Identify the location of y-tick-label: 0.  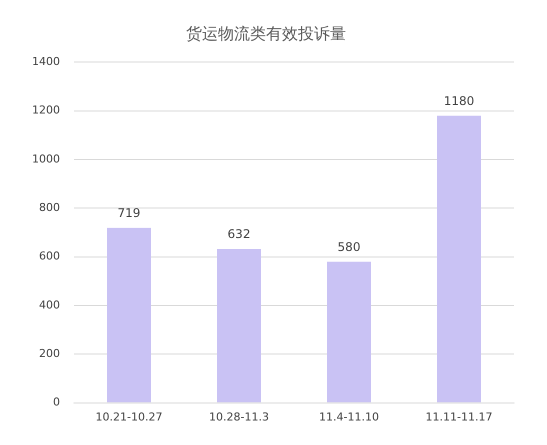
(56, 402).